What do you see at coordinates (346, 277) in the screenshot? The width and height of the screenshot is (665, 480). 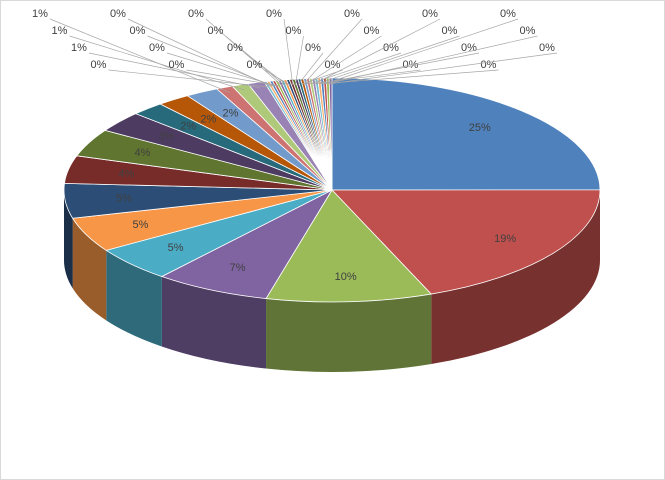 I see `data-label: 10%` at bounding box center [346, 277].